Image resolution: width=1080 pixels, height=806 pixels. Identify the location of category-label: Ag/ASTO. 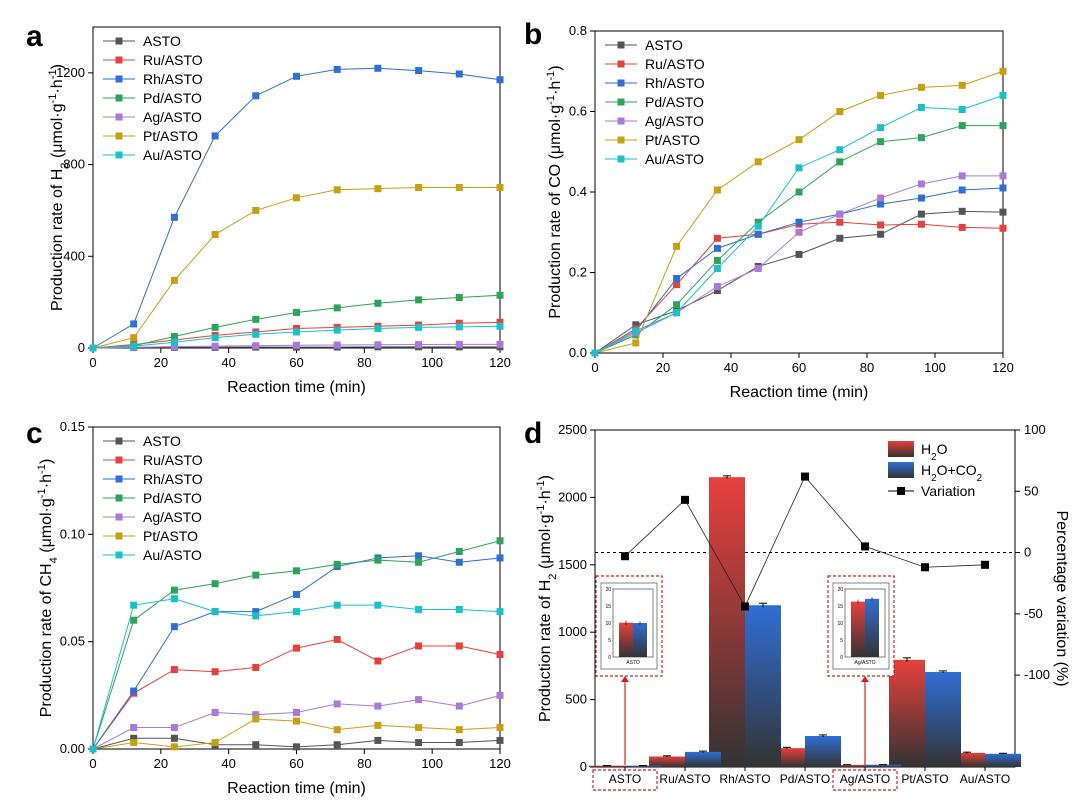
(865, 779).